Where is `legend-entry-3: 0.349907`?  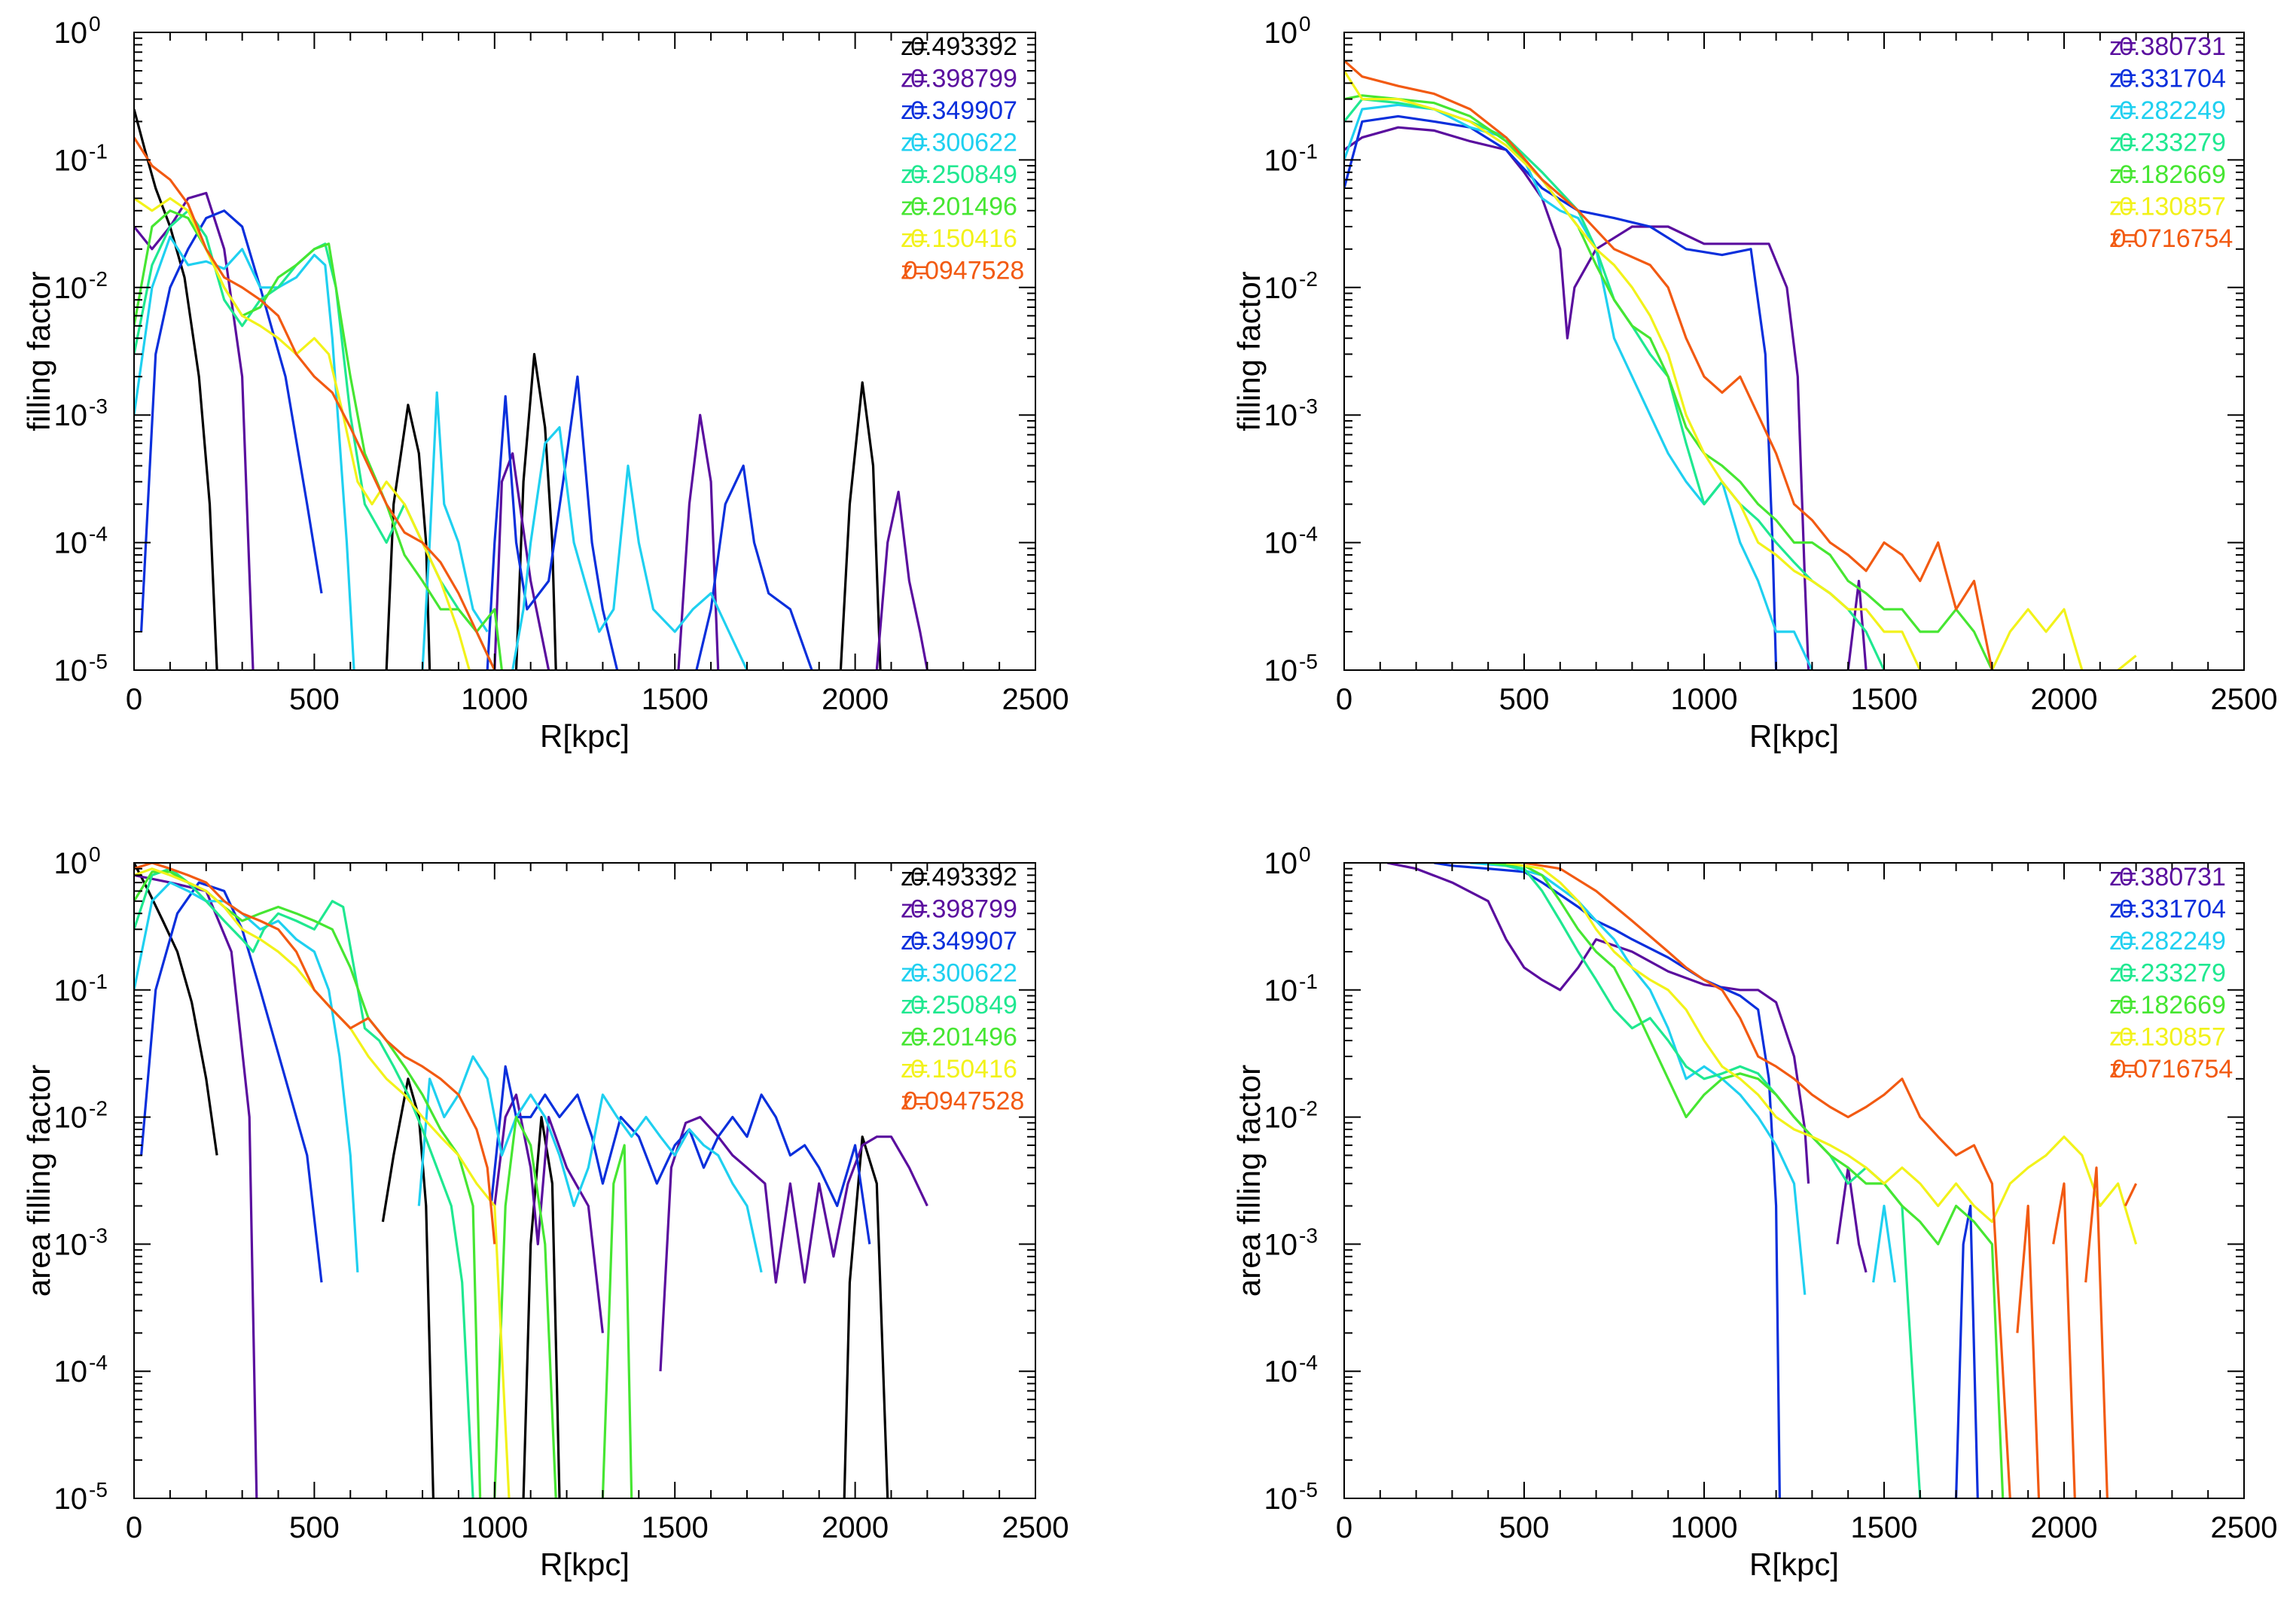 legend-entry-3: 0.349907 is located at coordinates (964, 110).